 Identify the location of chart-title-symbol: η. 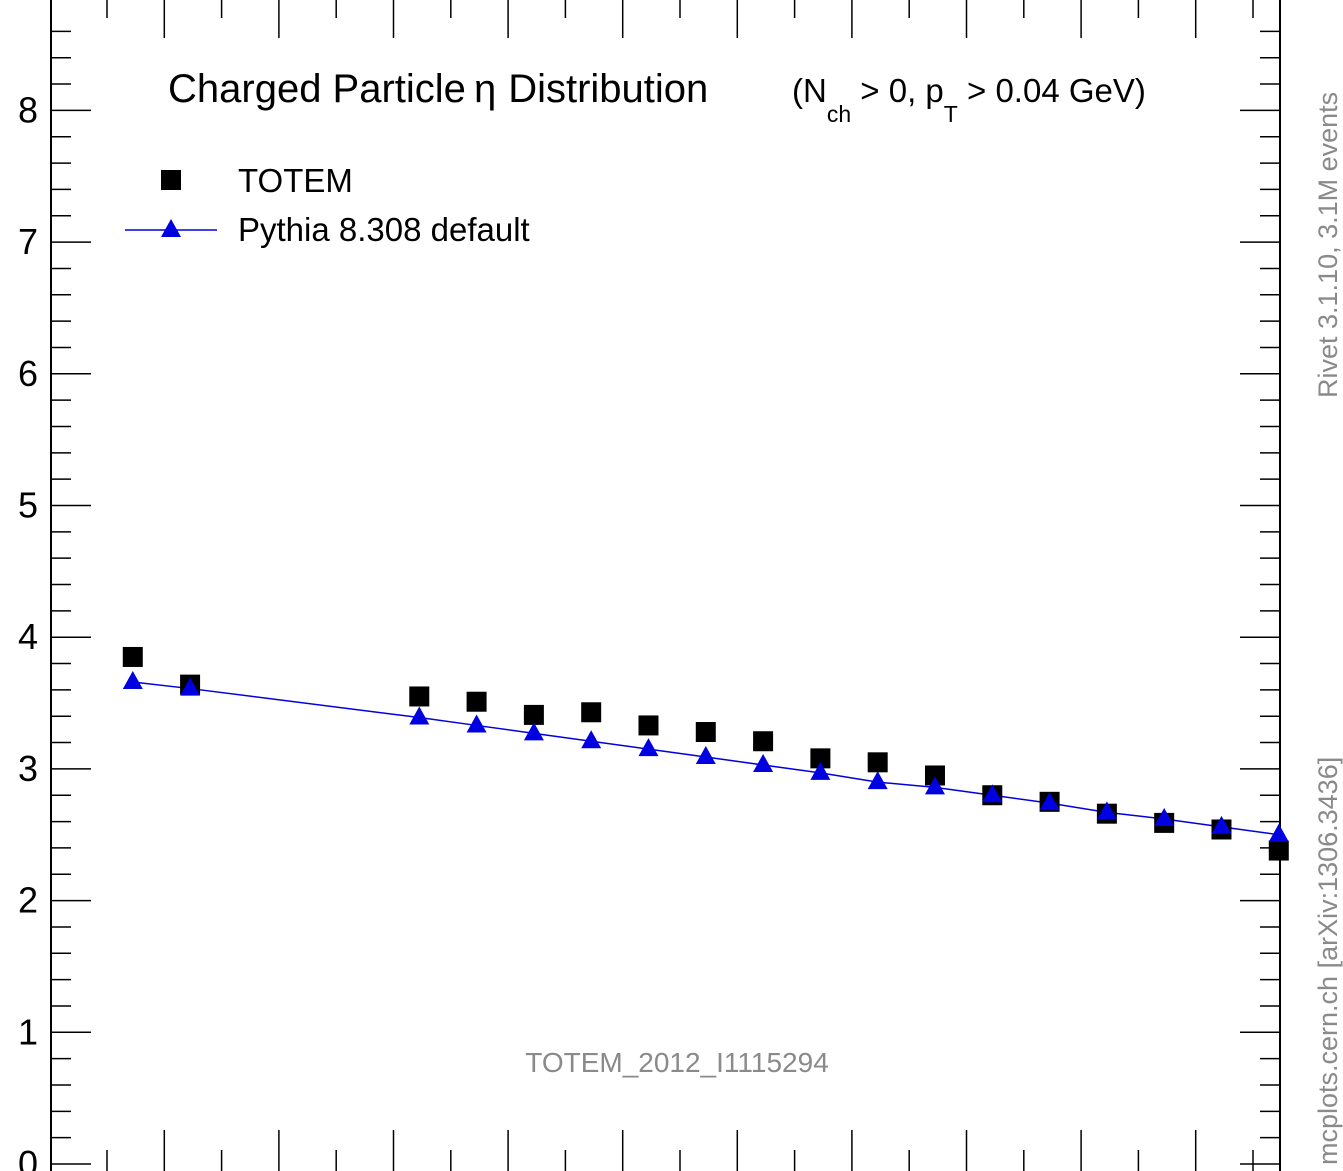
(485, 89).